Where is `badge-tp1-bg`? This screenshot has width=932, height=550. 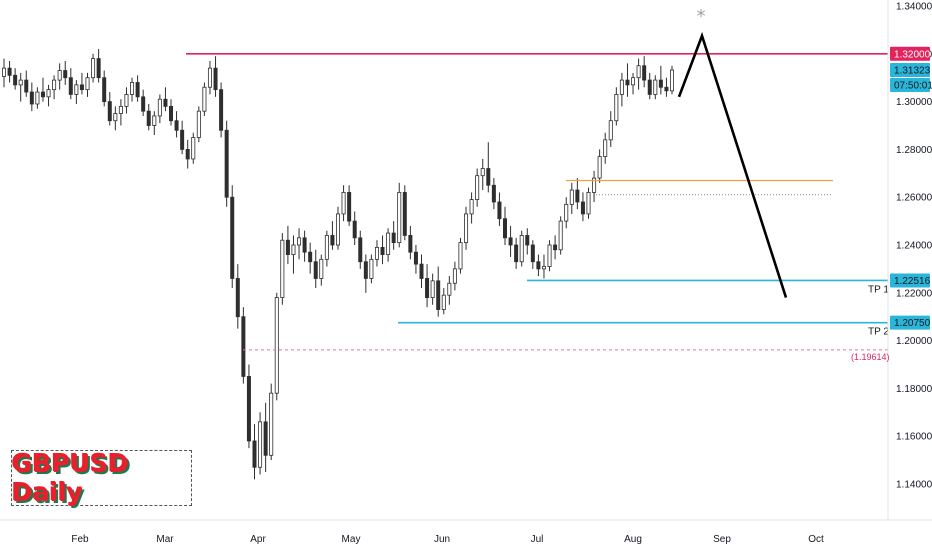
badge-tp1-bg is located at coordinates (910, 280).